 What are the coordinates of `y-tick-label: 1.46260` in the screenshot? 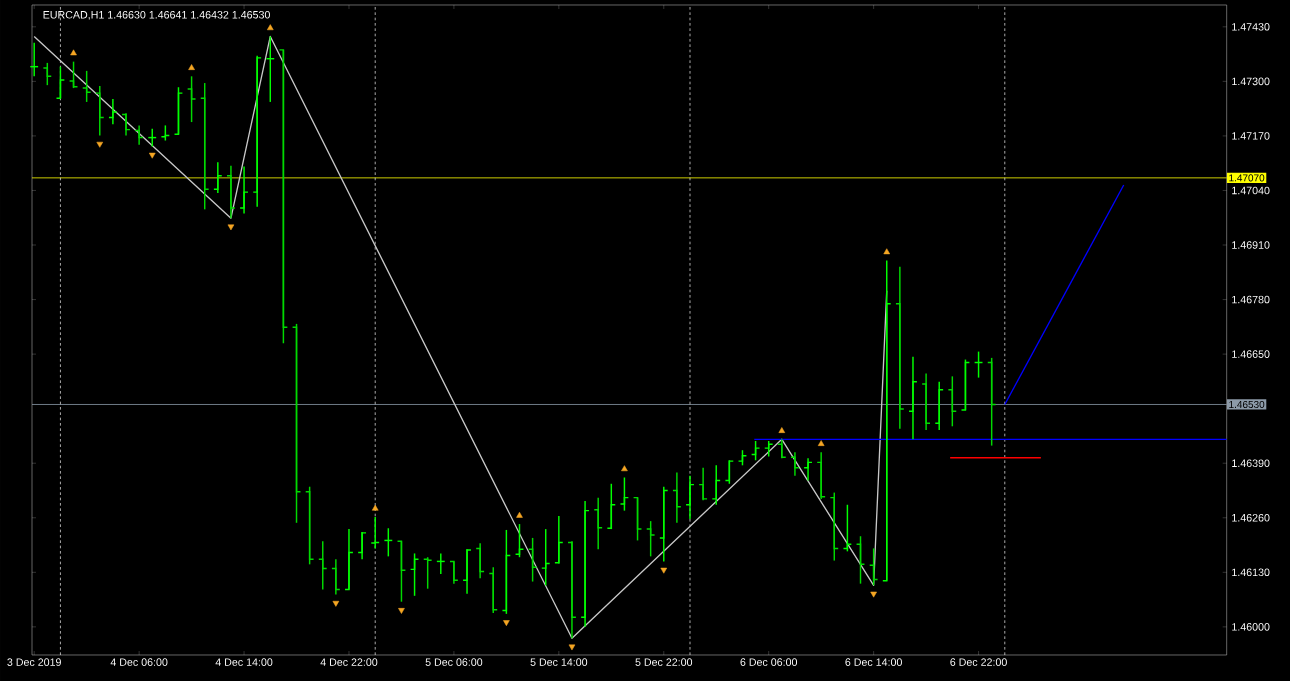 It's located at (1251, 518).